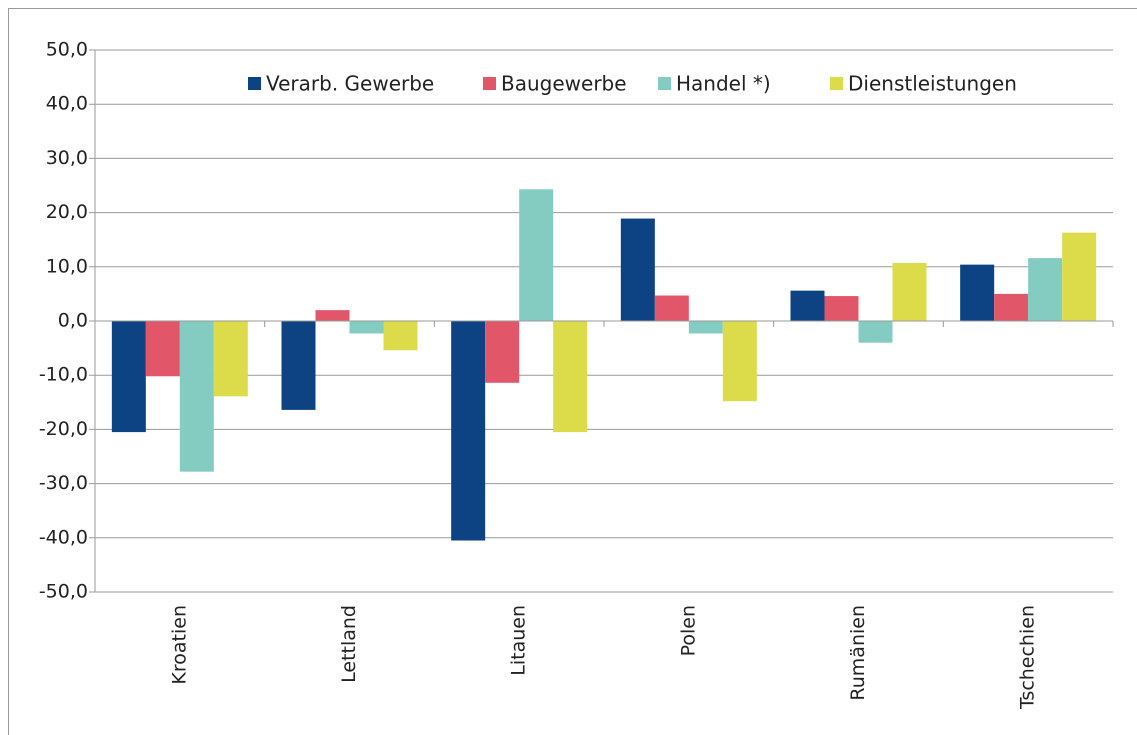 This screenshot has width=1137, height=735. I want to click on y-tick-label: 30,0, so click(67, 158).